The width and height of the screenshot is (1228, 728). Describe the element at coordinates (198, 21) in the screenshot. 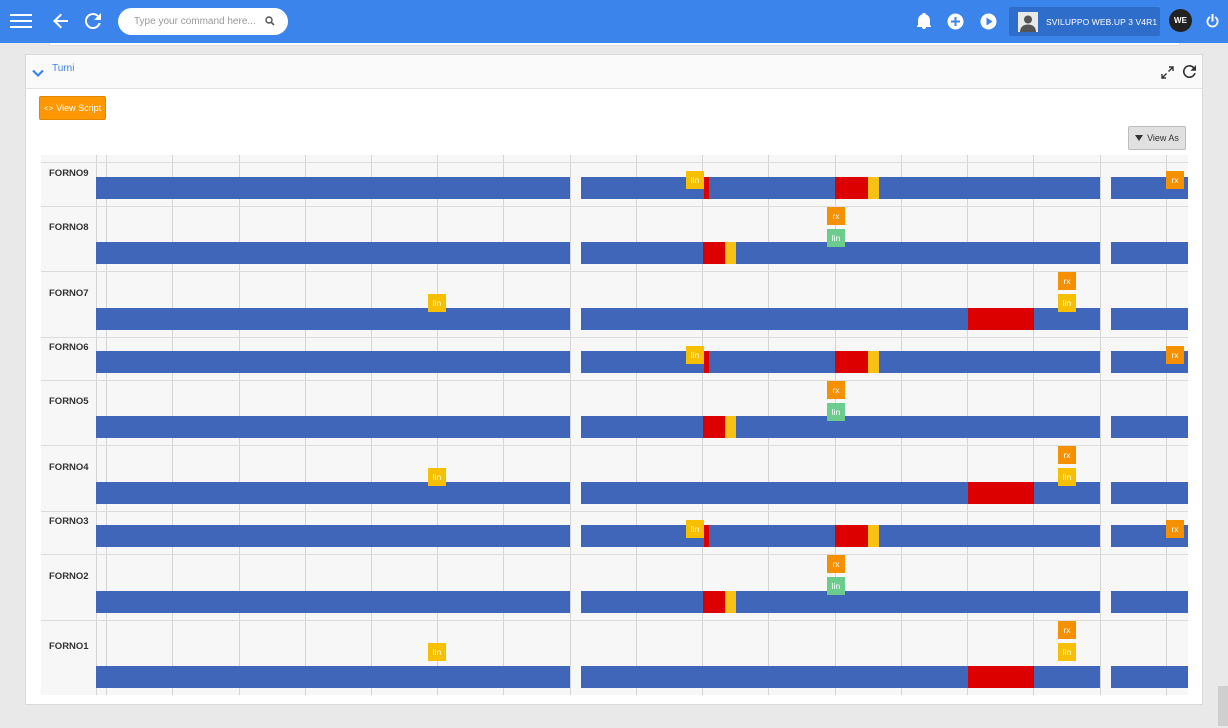

I see `command-input` at that location.